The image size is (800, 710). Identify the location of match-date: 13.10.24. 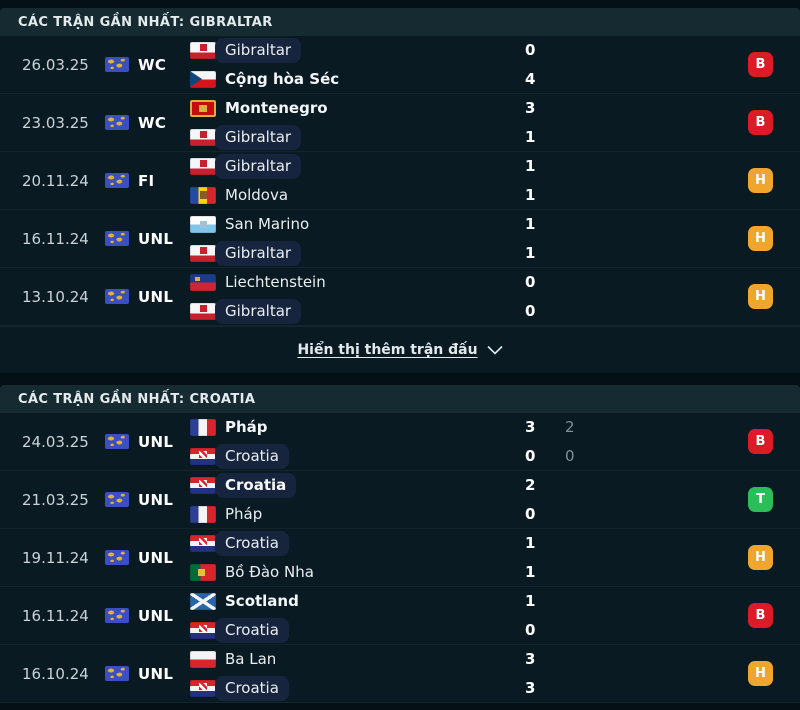
(55, 296).